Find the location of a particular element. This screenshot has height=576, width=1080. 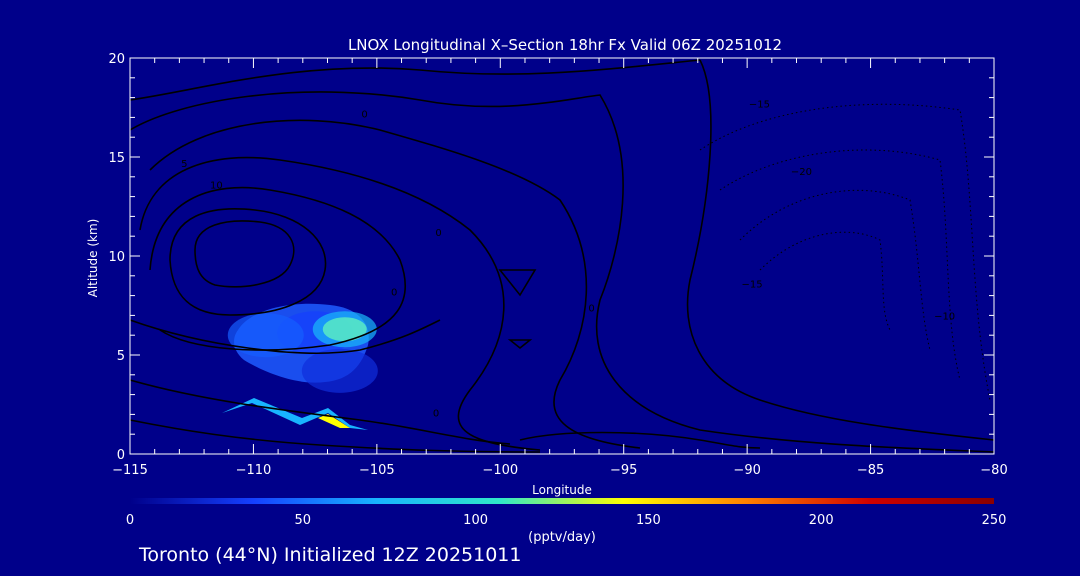

y-tick-label: 20 is located at coordinates (116, 59).